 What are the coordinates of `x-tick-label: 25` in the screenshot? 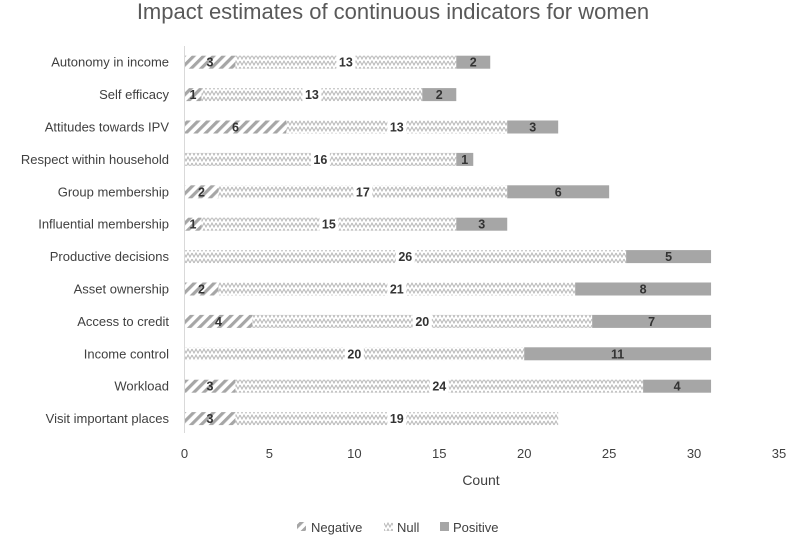 It's located at (609, 453).